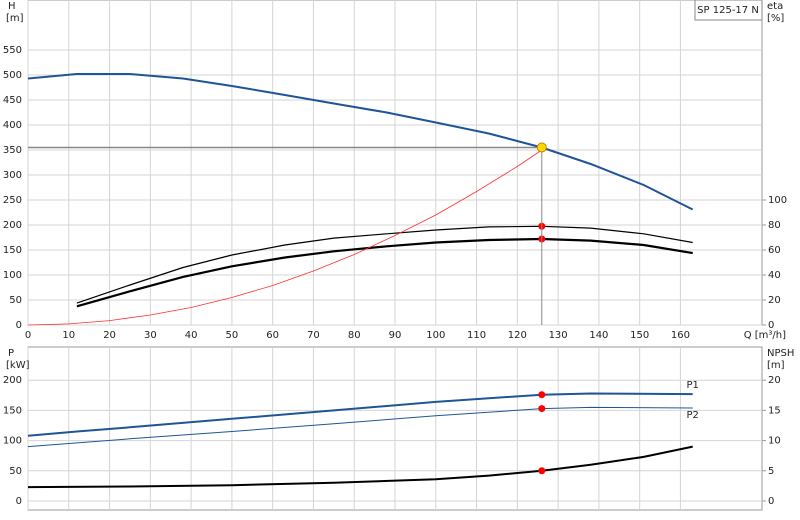 This screenshot has width=800, height=520. Describe the element at coordinates (354, 335) in the screenshot. I see `x-tick-label: 80` at that location.